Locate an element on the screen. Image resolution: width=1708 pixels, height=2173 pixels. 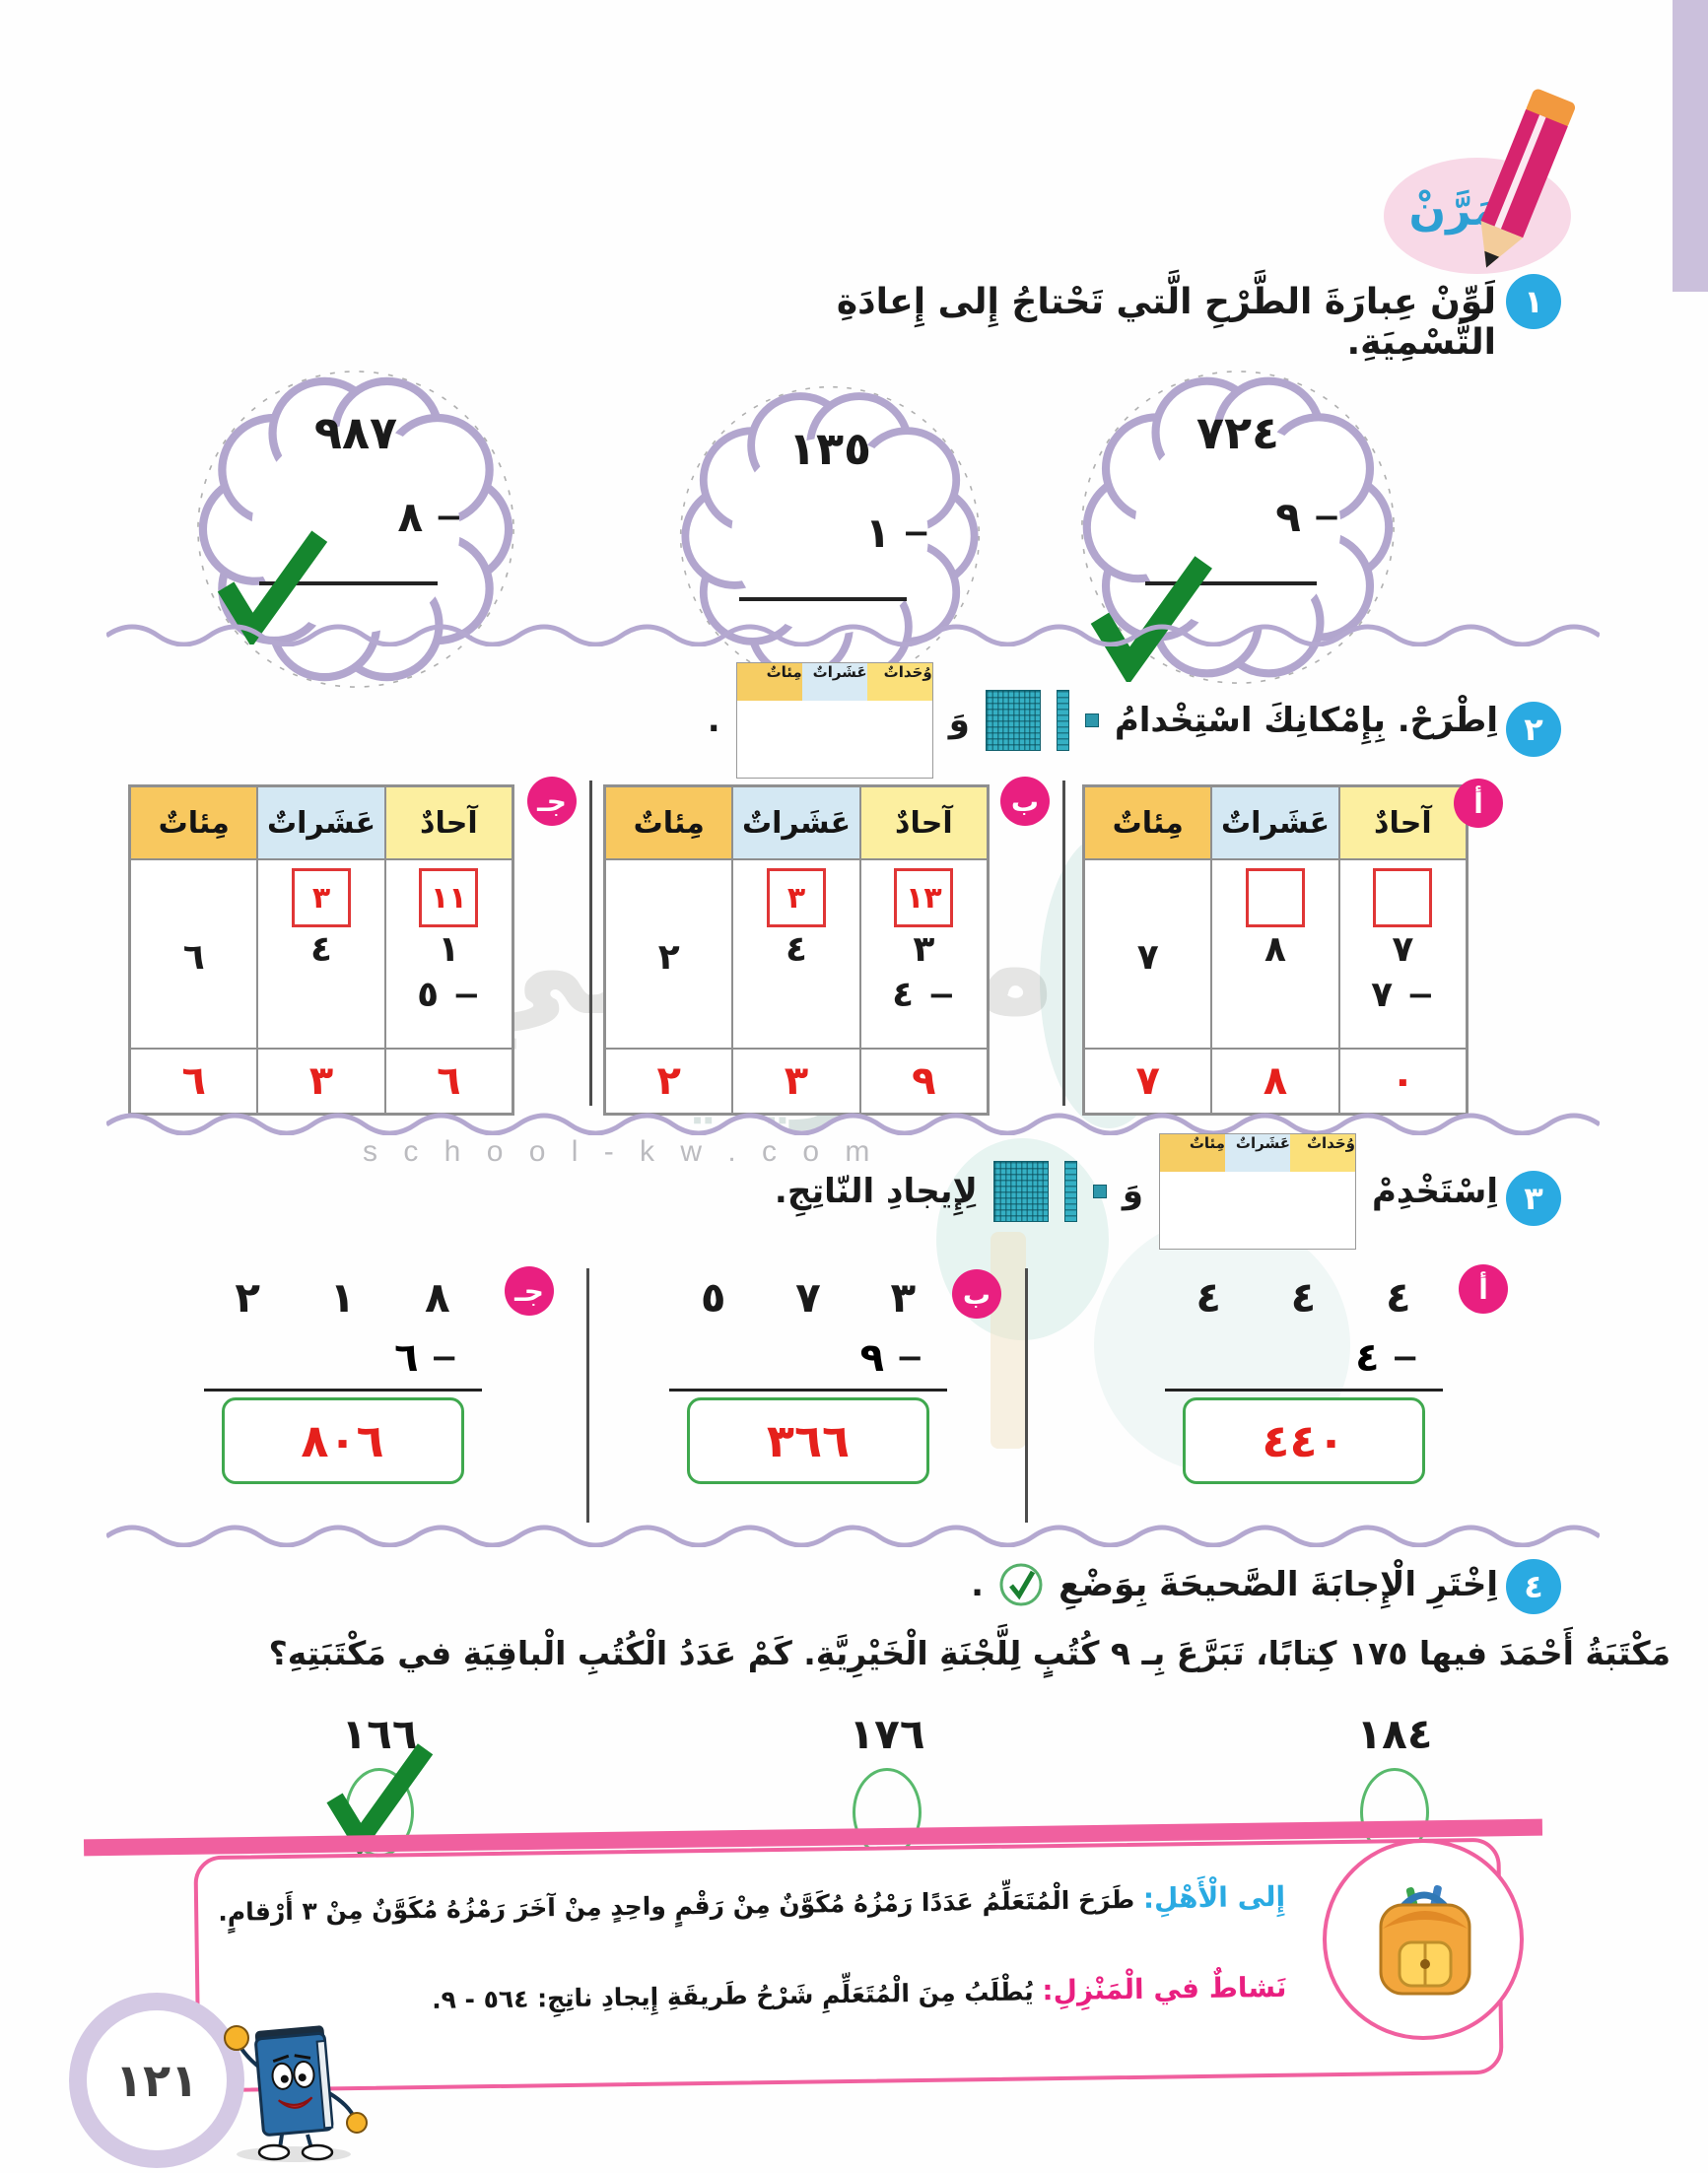
cloud-minuend: ١٣٥ is located at coordinates (829, 448).